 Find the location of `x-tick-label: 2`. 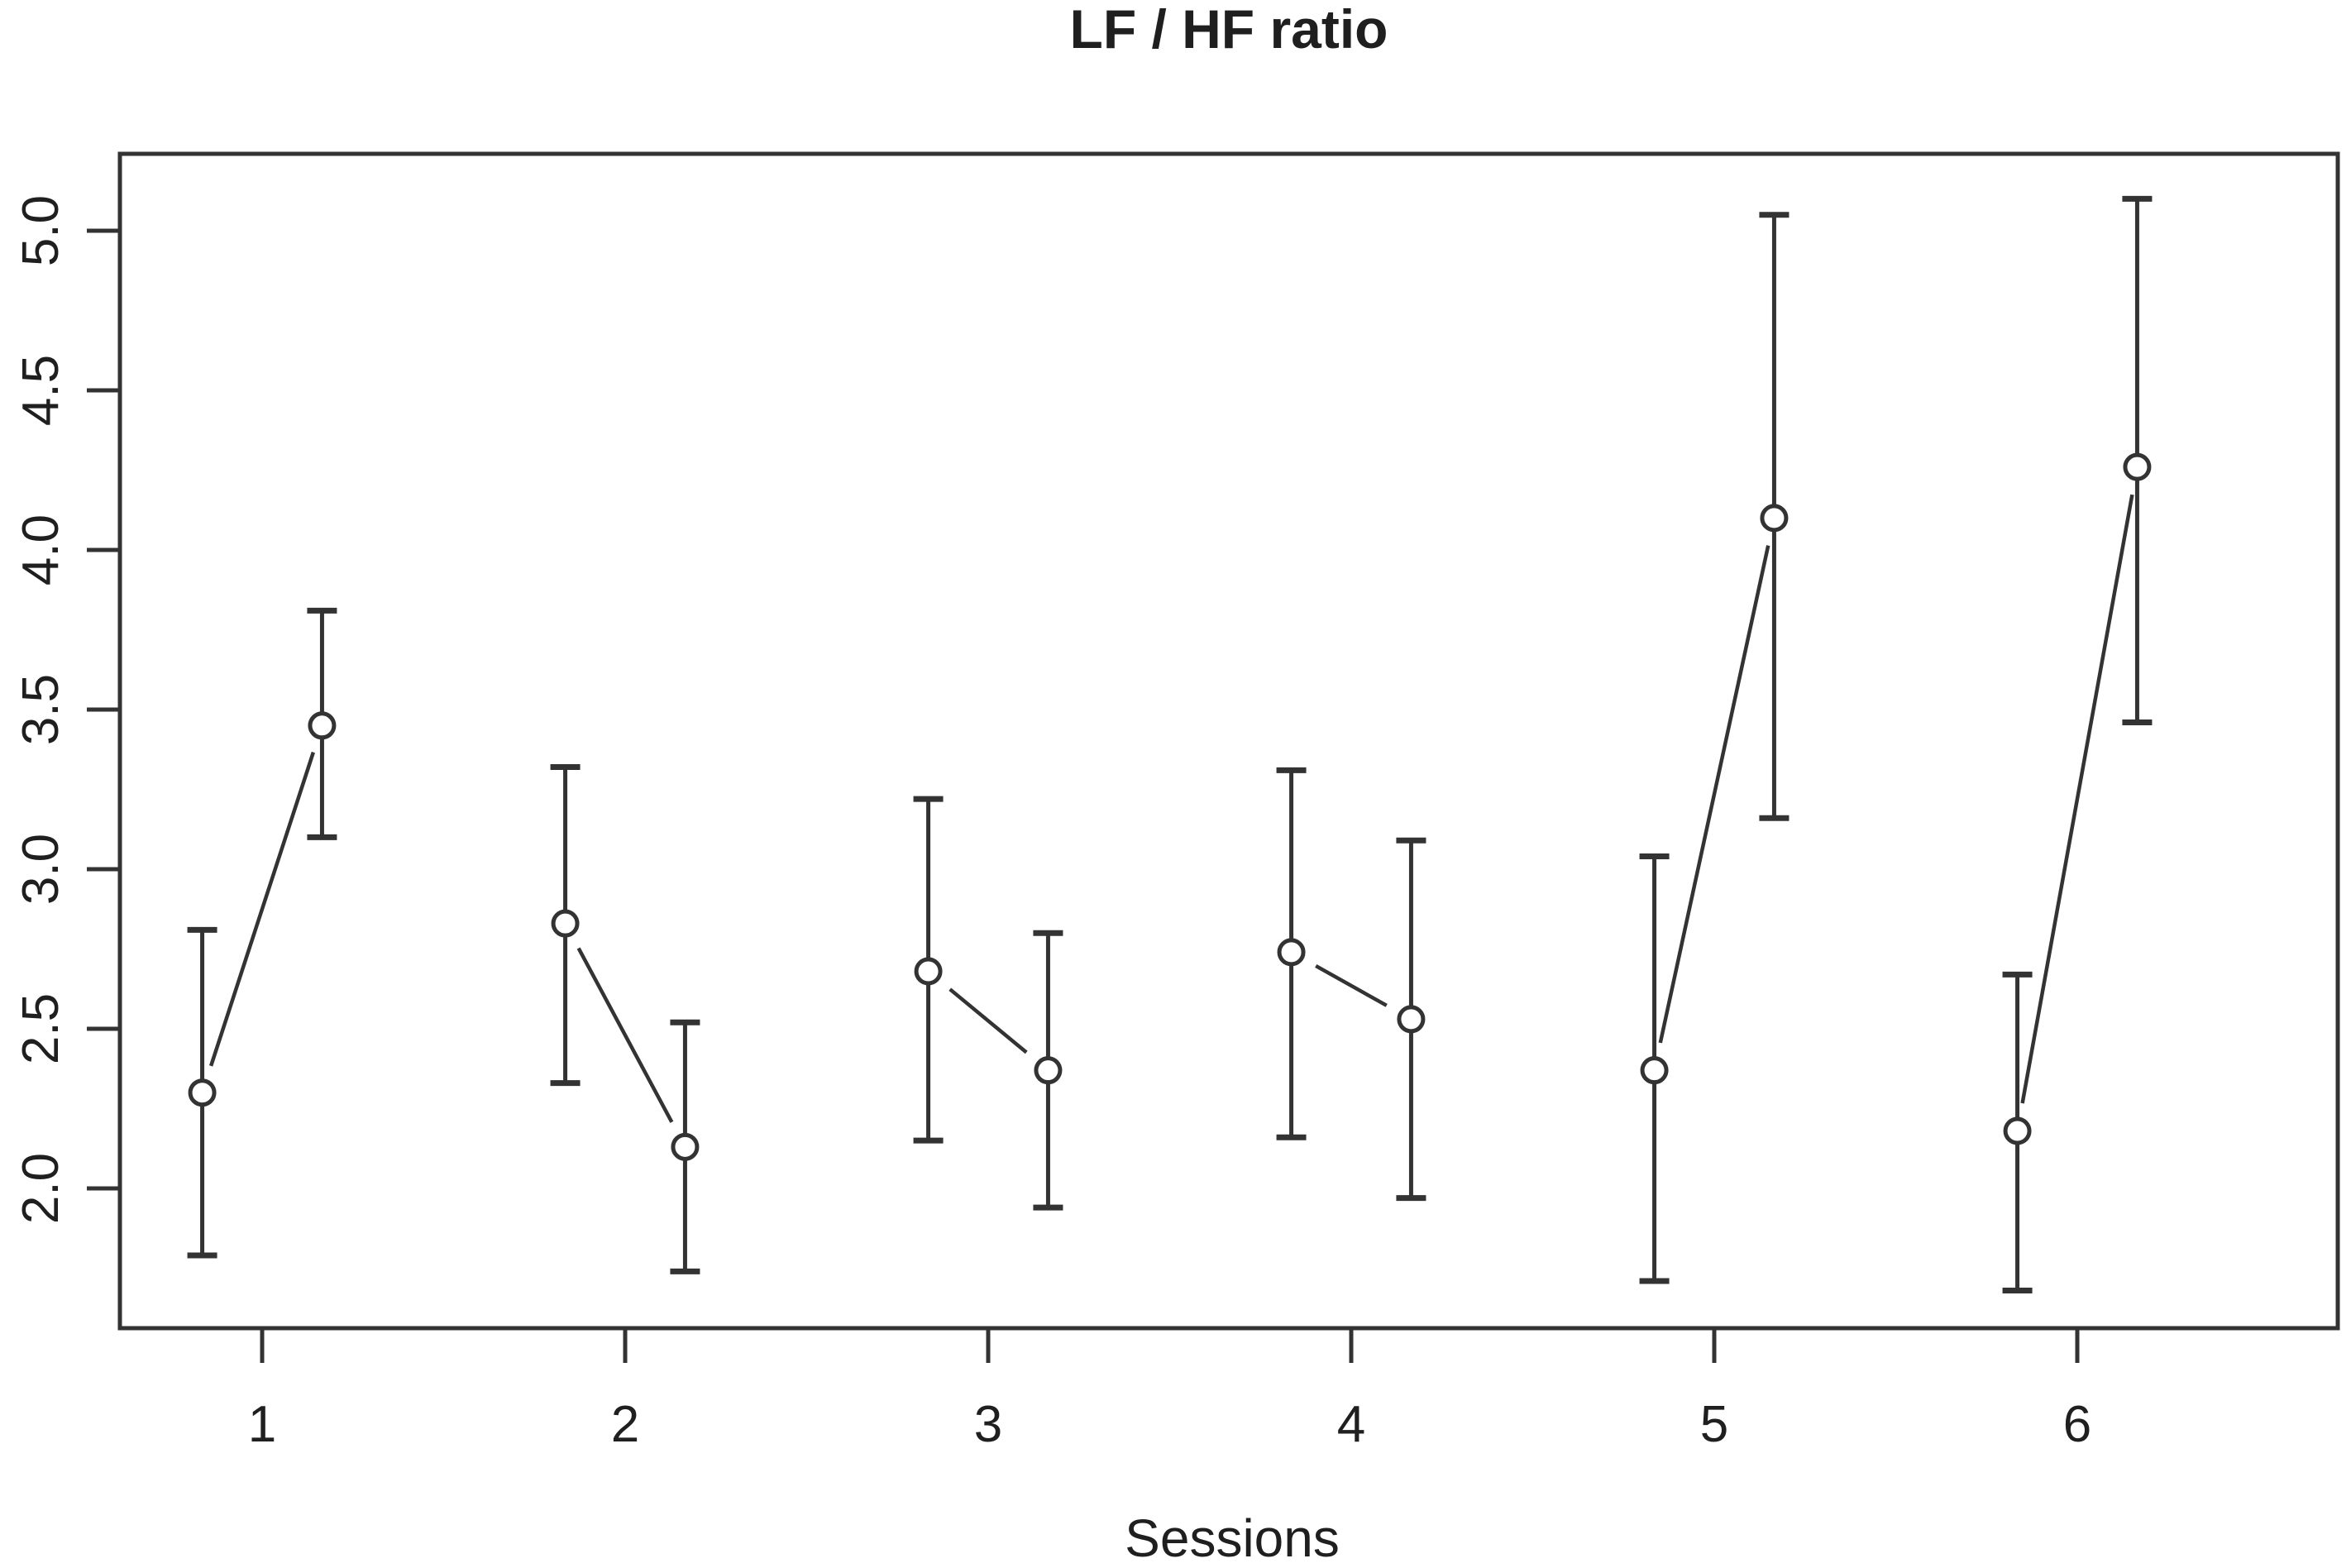

x-tick-label: 2 is located at coordinates (625, 1424).